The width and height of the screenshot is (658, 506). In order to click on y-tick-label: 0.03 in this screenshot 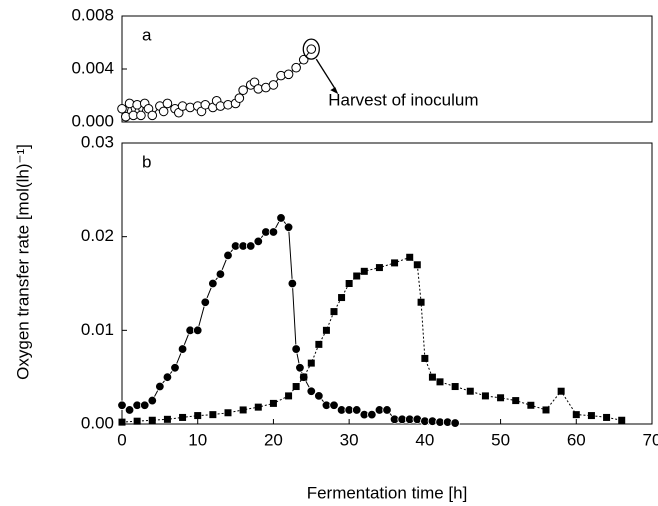, I will do `click(97, 141)`.